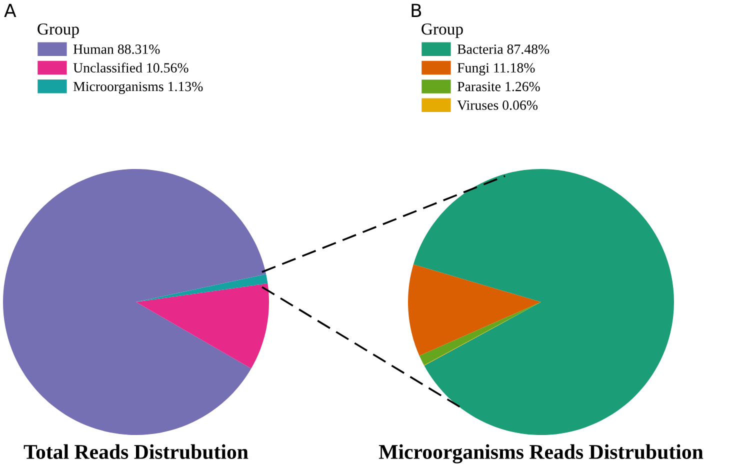 Image resolution: width=738 pixels, height=470 pixels. I want to click on text: A, so click(10, 10).